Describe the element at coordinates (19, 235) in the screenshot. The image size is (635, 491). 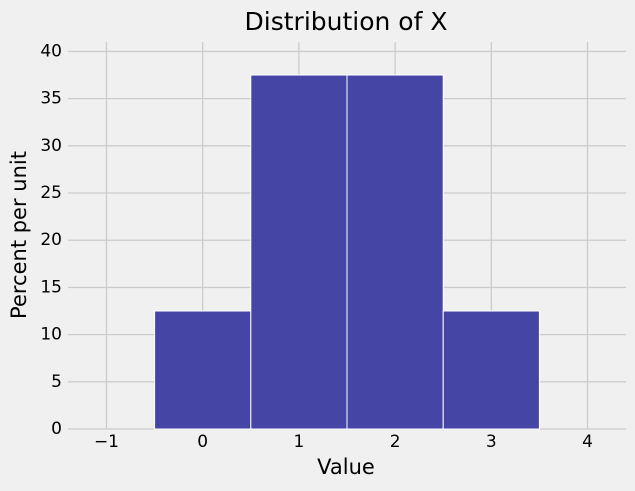
I see `y-axis-label: Percent per unit` at that location.